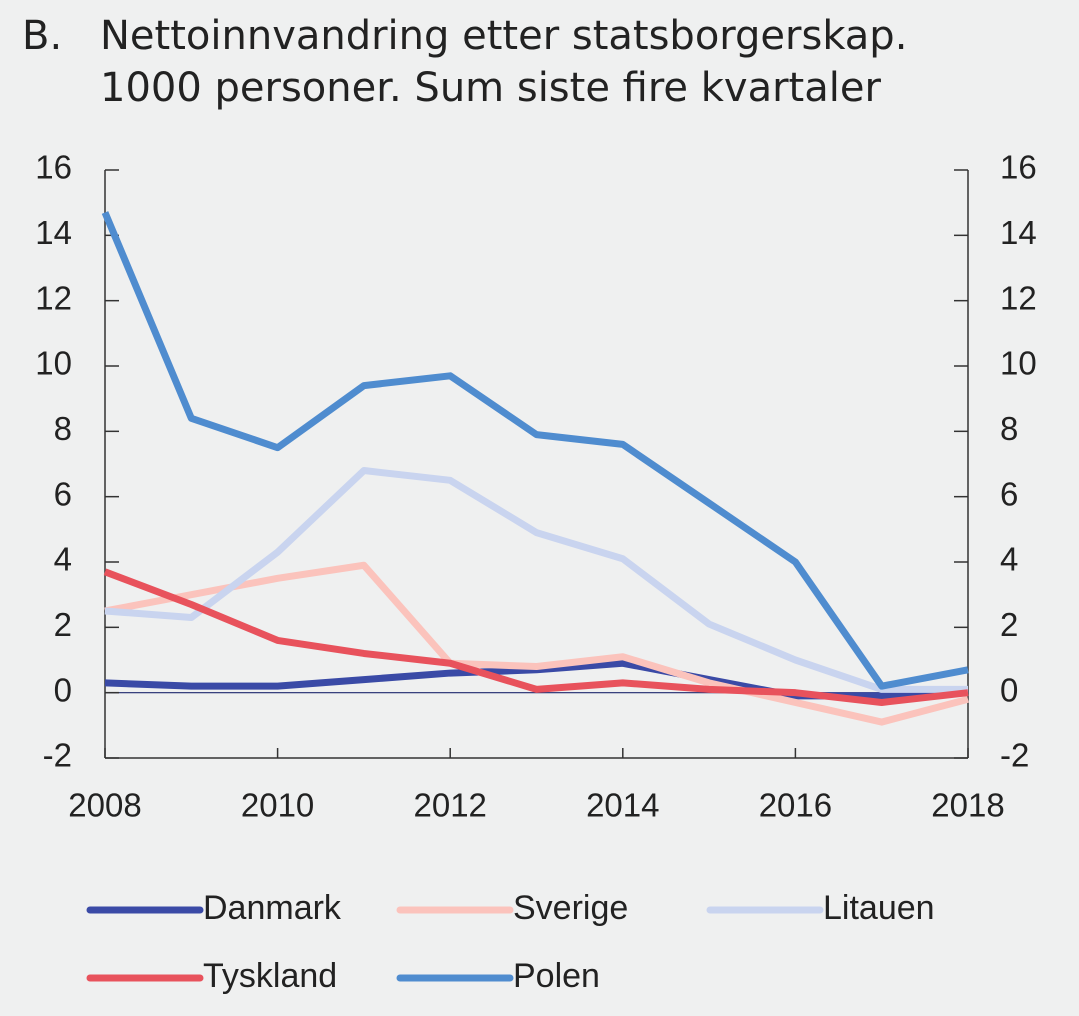  I want to click on chart-title: Nettoinnvandring etter statsborgerskap., so click(503, 36).